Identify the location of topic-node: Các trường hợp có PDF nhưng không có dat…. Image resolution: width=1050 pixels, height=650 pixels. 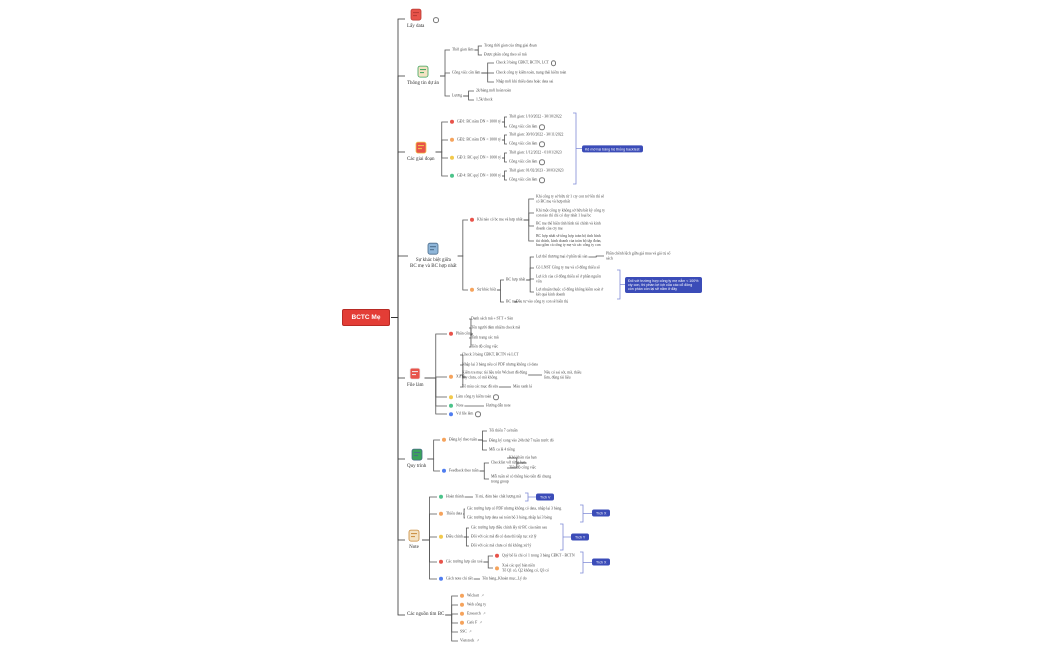
(514, 509).